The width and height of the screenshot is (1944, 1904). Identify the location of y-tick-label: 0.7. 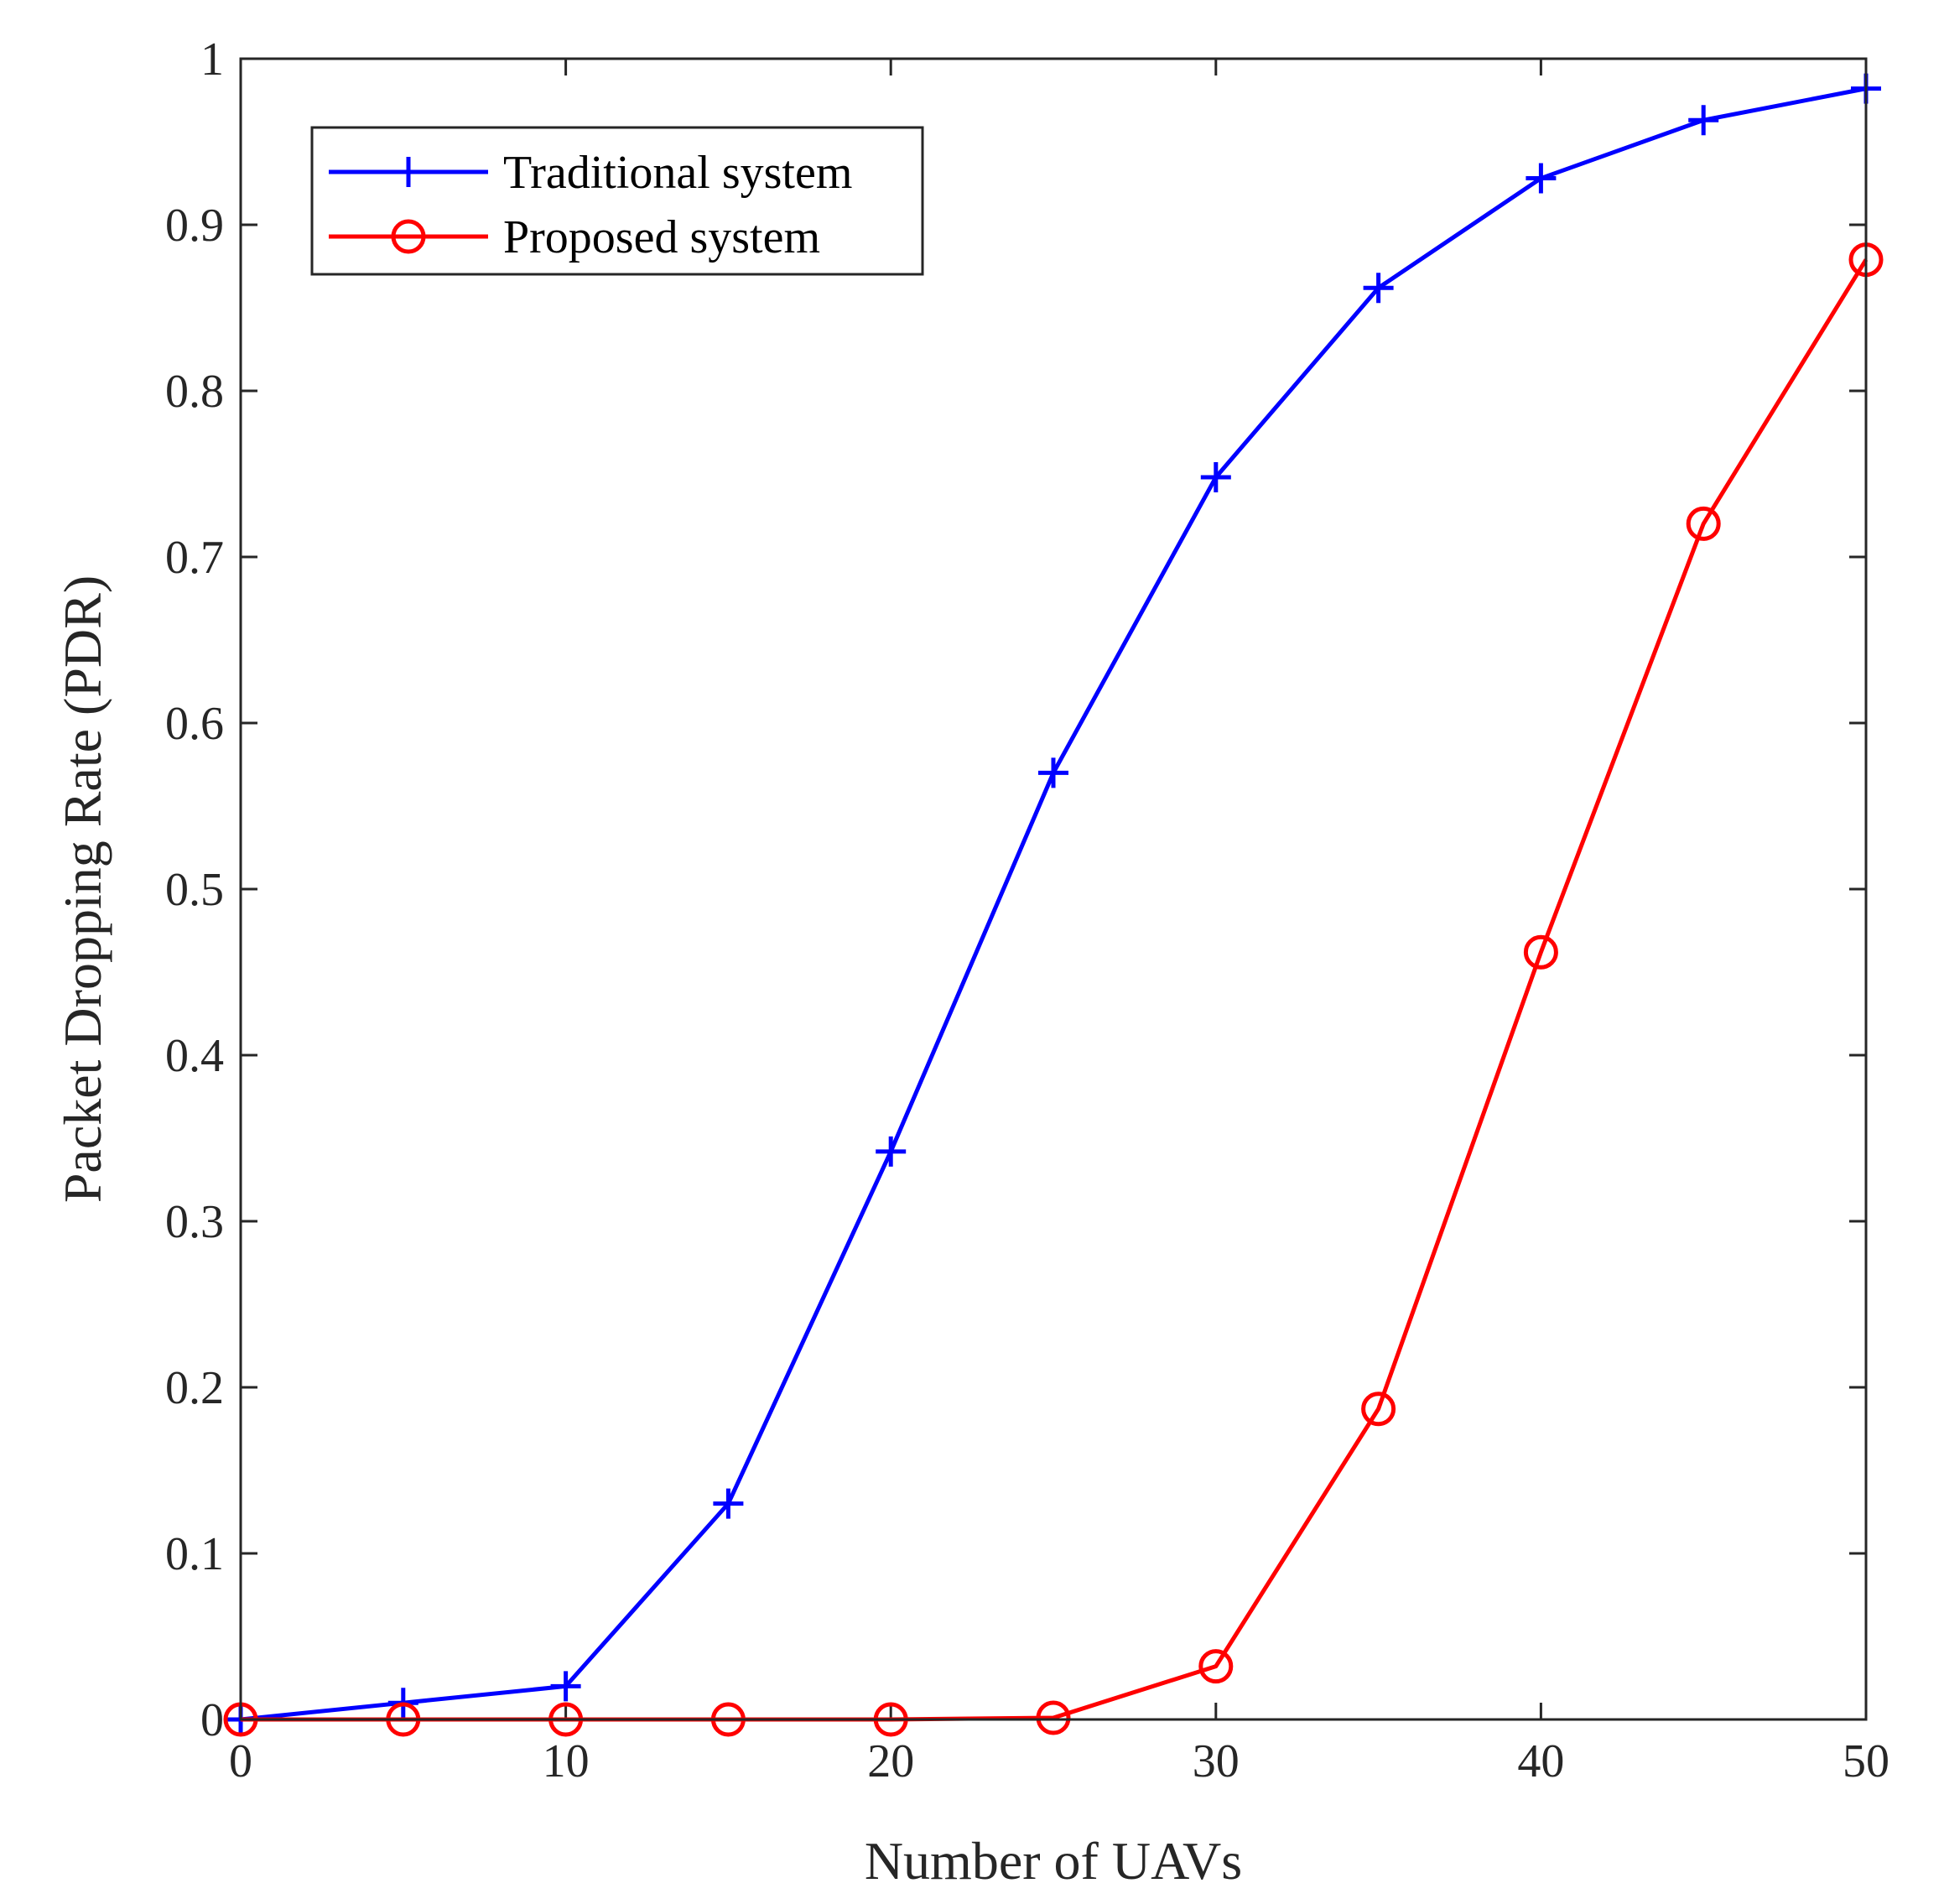
(194, 558).